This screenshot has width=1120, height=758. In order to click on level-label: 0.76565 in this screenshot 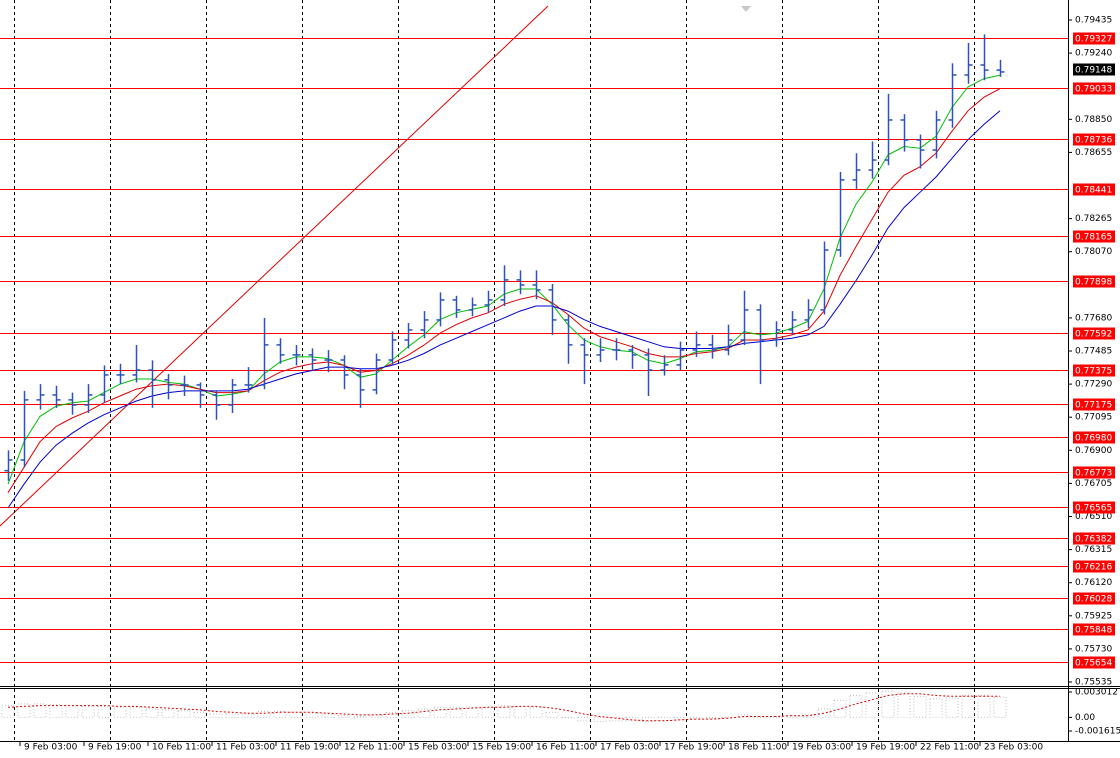, I will do `click(1093, 509)`.